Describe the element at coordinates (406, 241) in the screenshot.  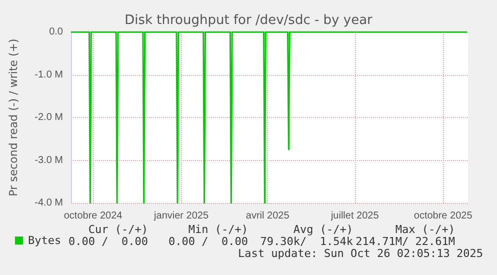
I see `text: 214.71M/ 22.61M` at that location.